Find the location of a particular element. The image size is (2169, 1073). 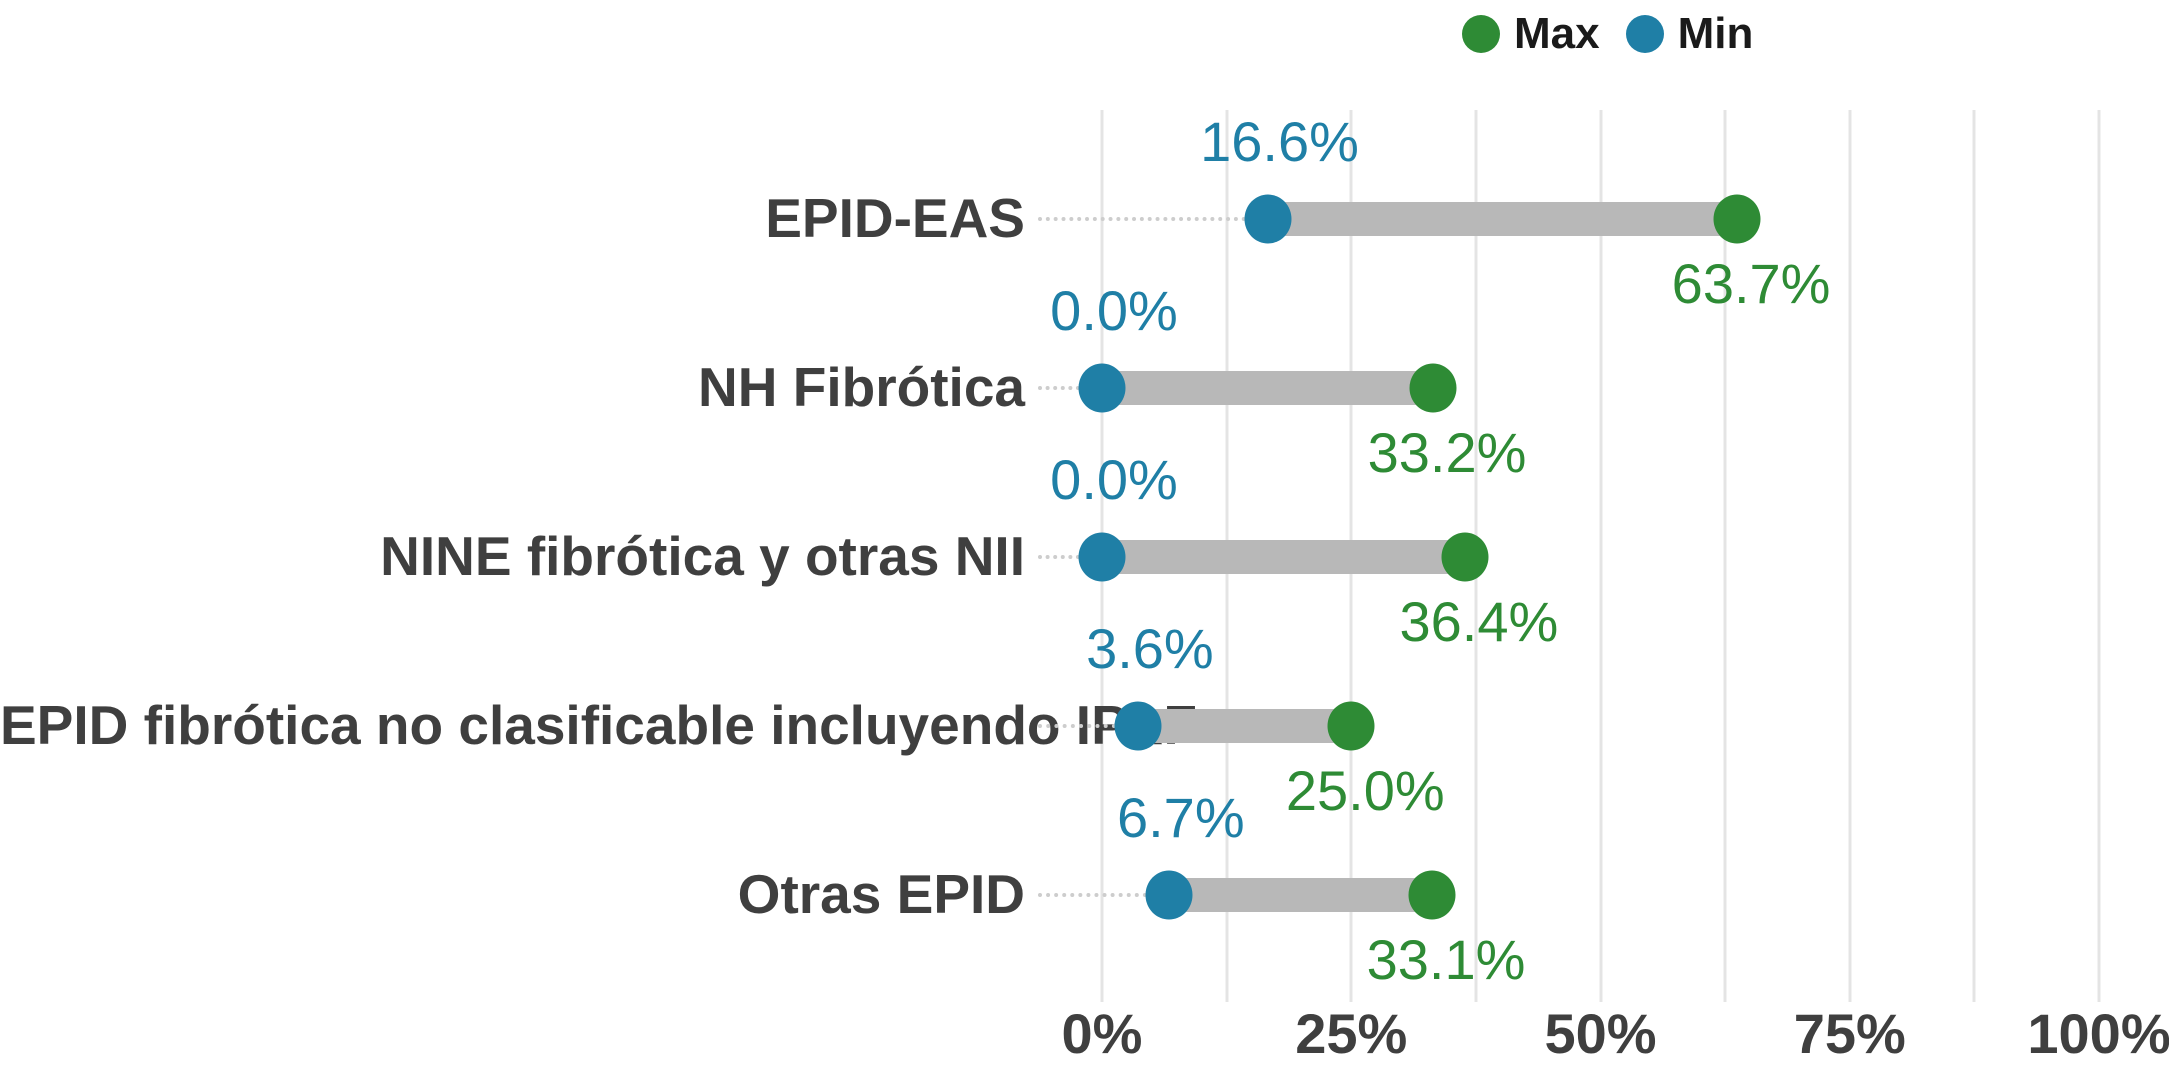

max-marker-icon is located at coordinates (1481, 34).